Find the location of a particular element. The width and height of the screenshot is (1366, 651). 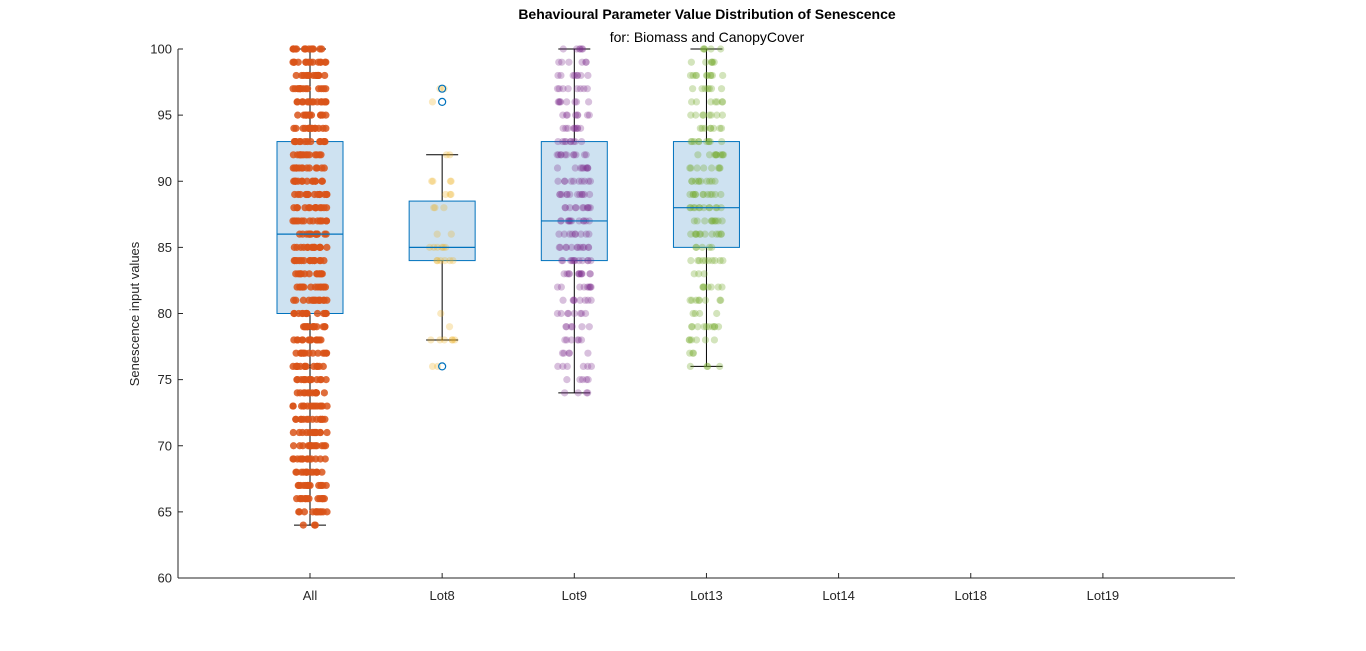

y-tick-label: 70 is located at coordinates (165, 445).